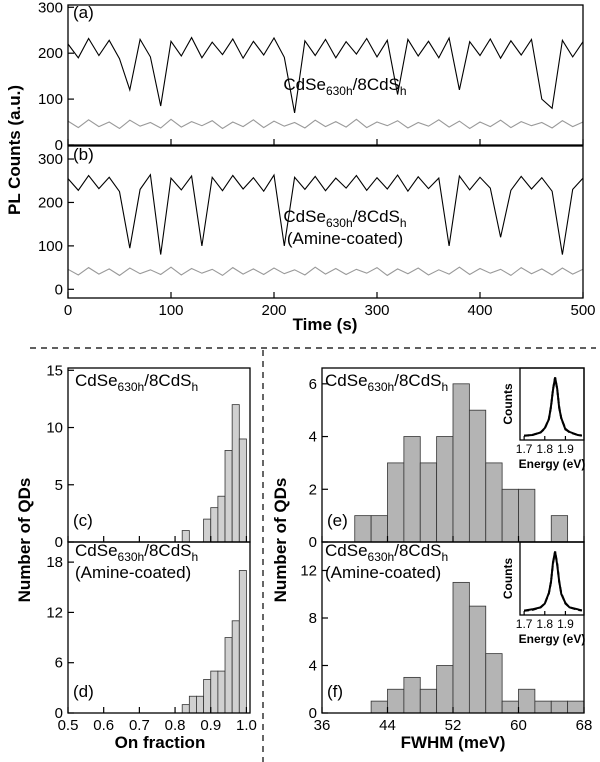 The width and height of the screenshot is (600, 762). Describe the element at coordinates (139, 725) in the screenshot. I see `x-tick-label: 0.7` at that location.